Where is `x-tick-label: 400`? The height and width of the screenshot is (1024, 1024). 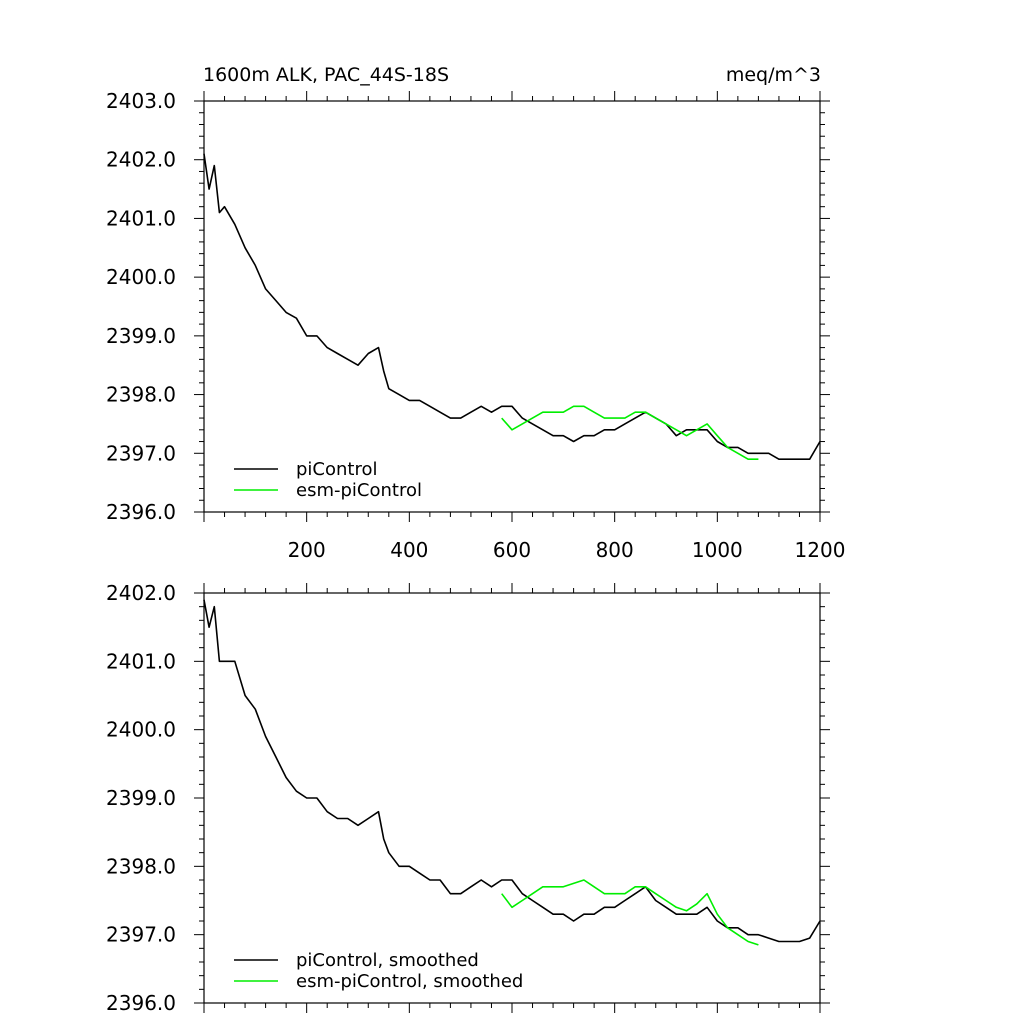 x-tick-label: 400 is located at coordinates (409, 550).